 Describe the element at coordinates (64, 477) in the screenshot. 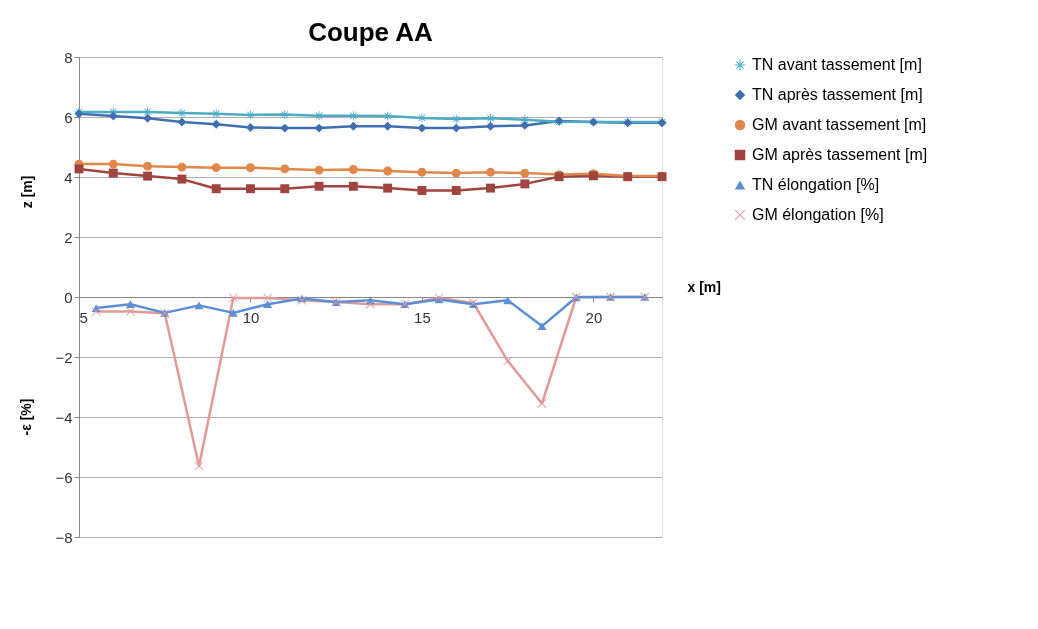

I see `y-tick-label: −6` at that location.